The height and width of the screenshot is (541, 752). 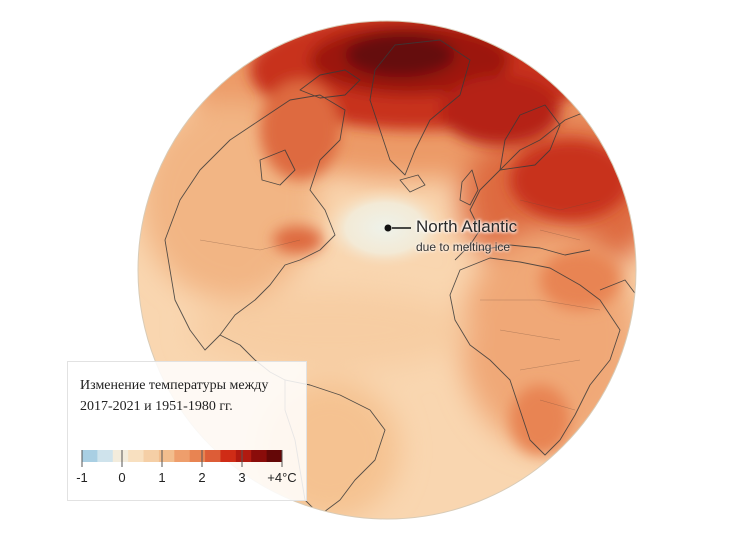 I want to click on warm-zone-safrica, so click(x=540, y=420).